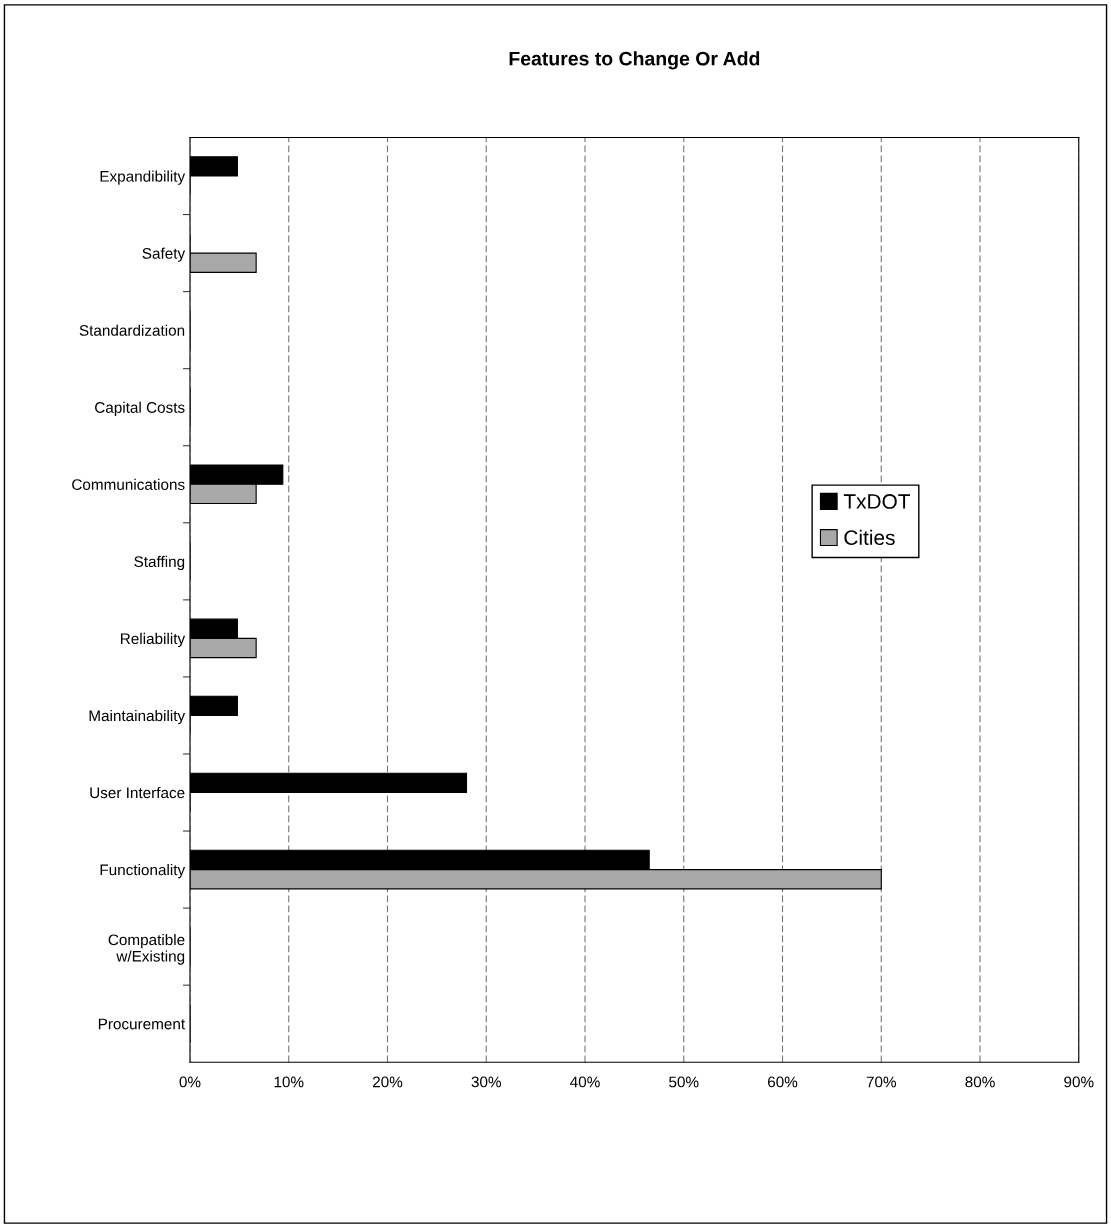  I want to click on x-tick-label: 30%, so click(486, 1082).